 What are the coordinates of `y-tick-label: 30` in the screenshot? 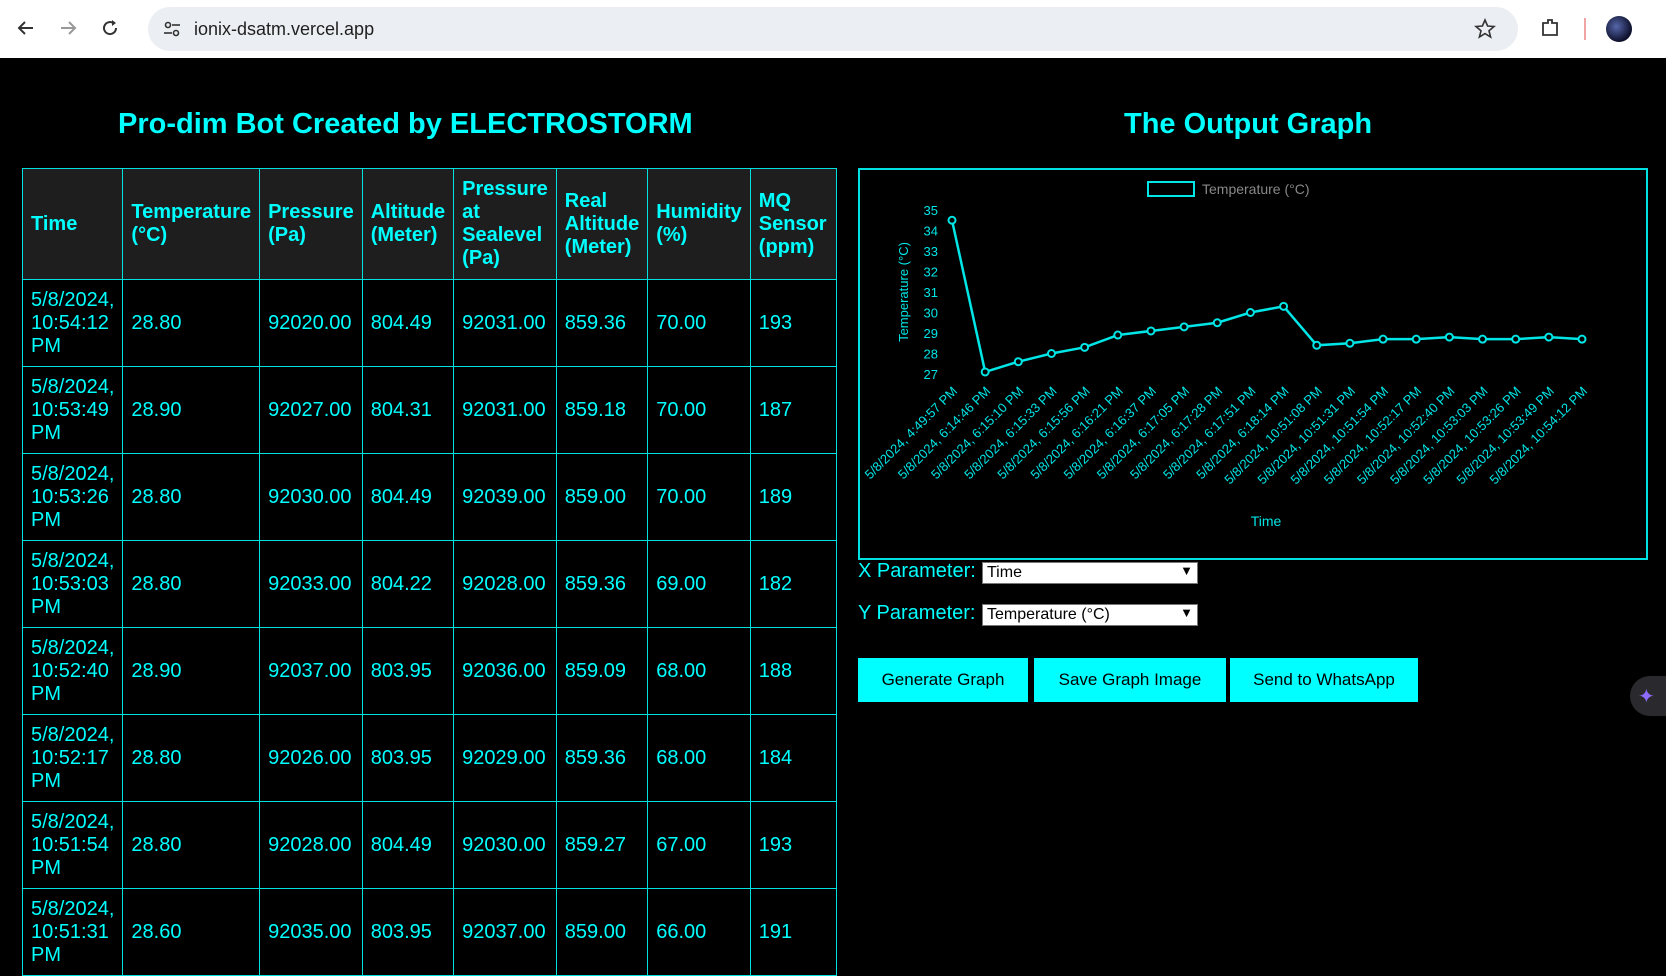 It's located at (931, 313).